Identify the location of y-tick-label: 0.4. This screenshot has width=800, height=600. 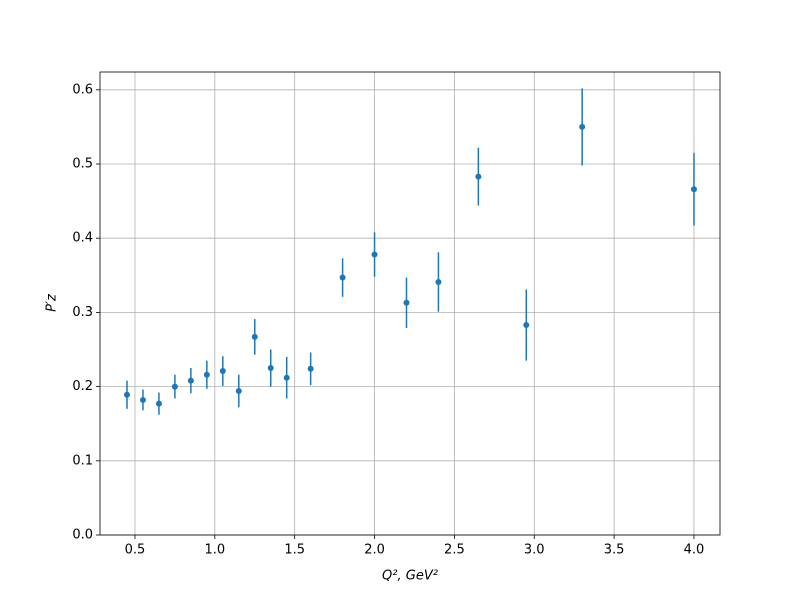
(82, 238).